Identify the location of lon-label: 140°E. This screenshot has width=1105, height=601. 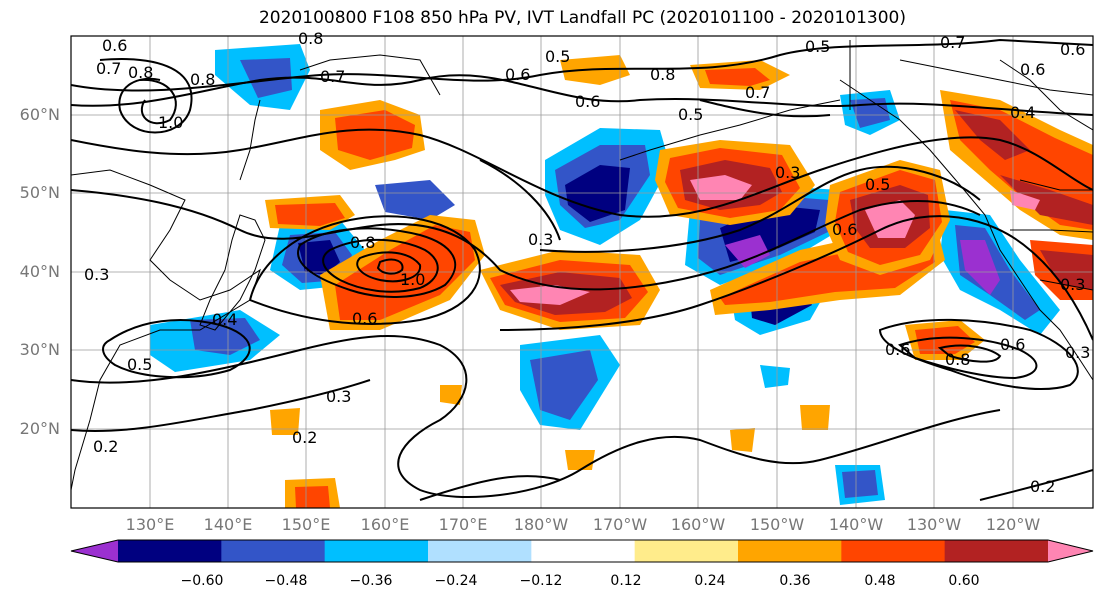
(228, 524).